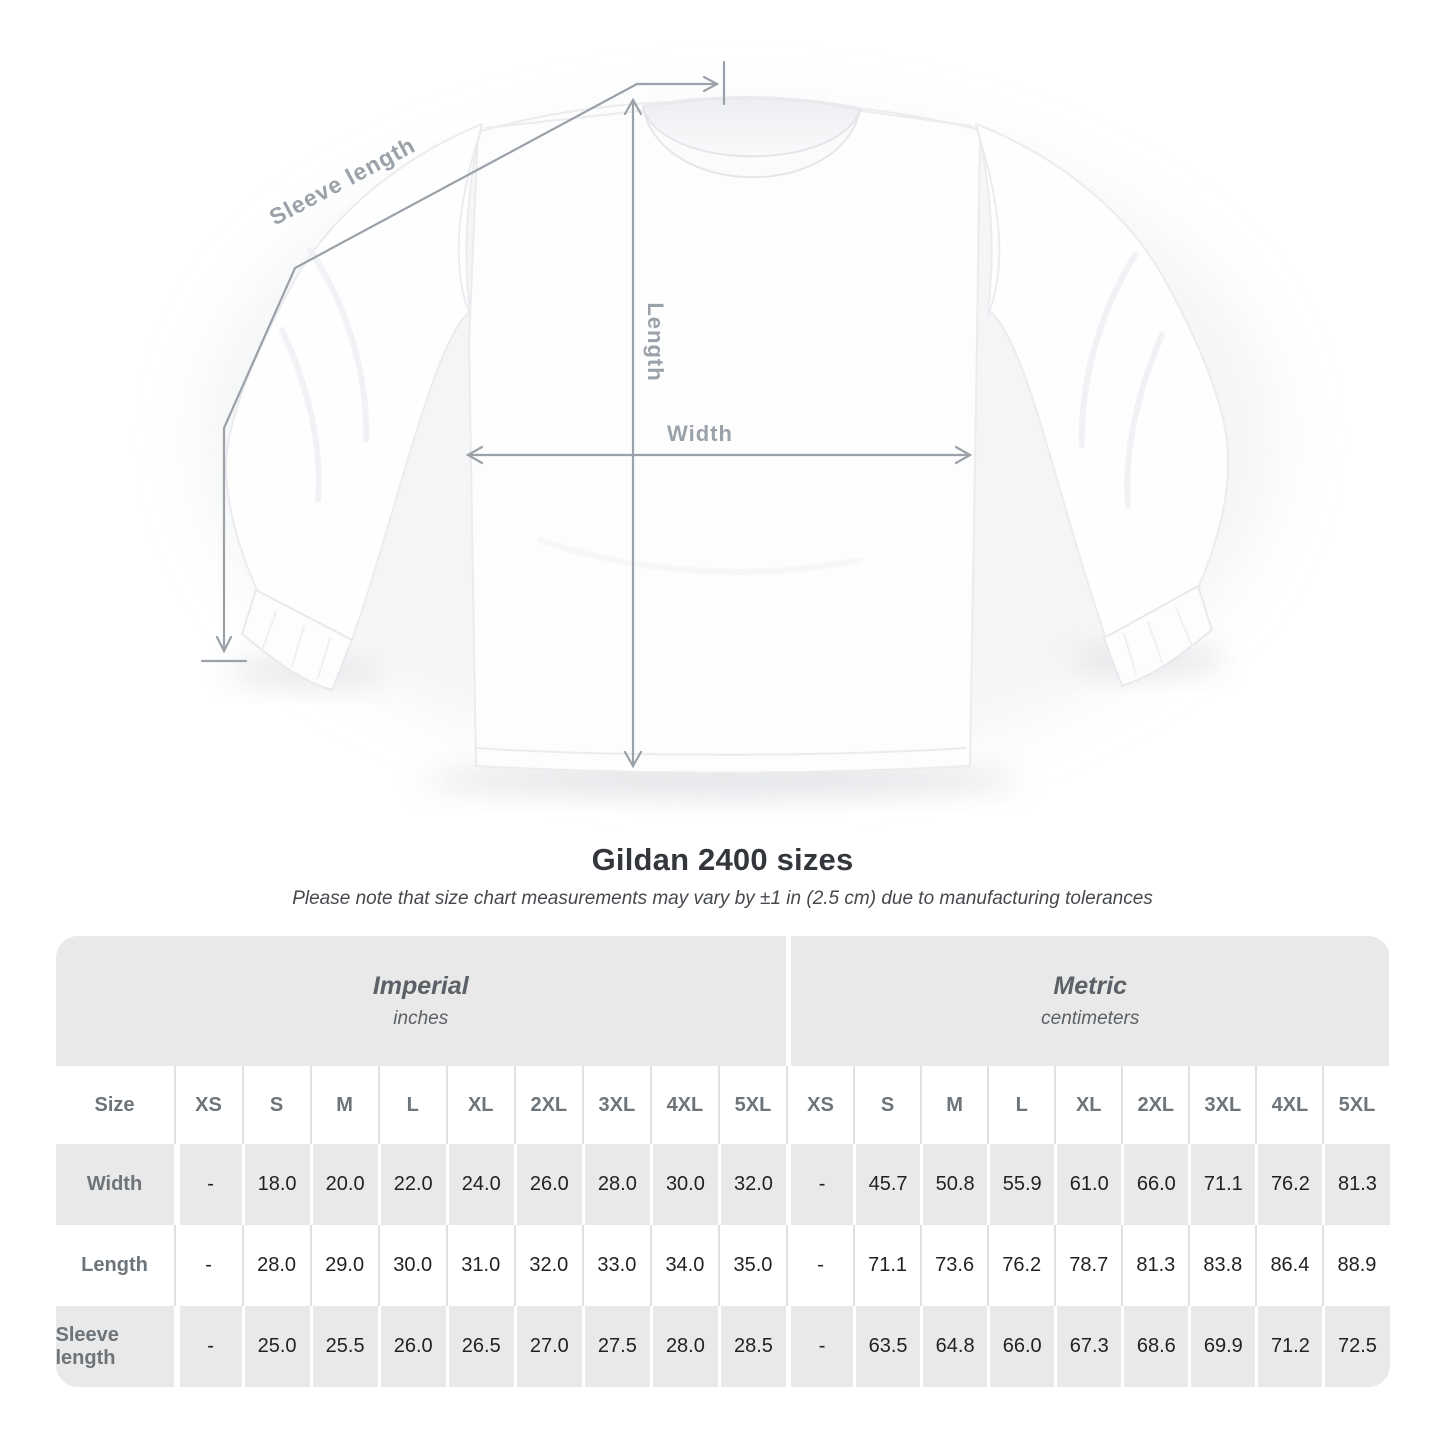 The image size is (1445, 1445). Describe the element at coordinates (343, 1184) in the screenshot. I see `imperial-value-cell: 20.0` at that location.